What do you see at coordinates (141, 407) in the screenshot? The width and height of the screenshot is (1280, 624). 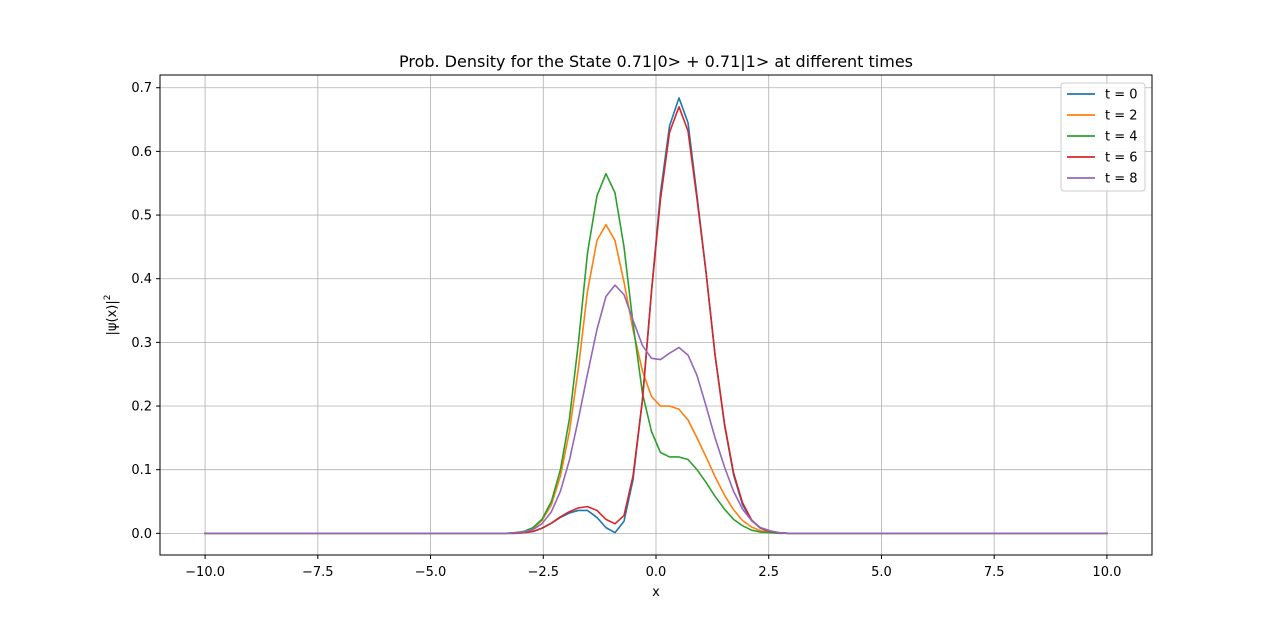 I see `y-tick-label: 0.2` at bounding box center [141, 407].